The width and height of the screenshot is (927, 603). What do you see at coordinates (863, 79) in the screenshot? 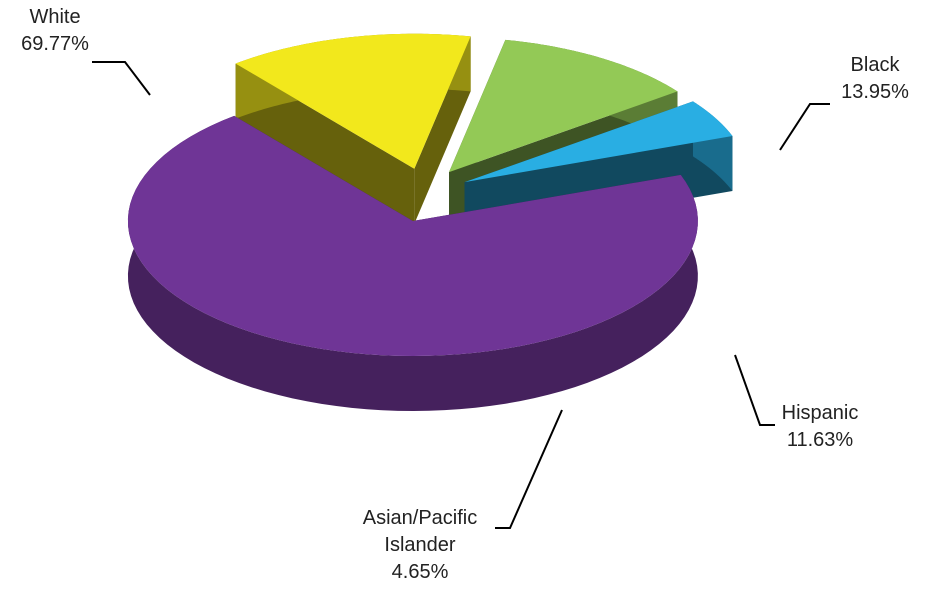
I see `slice-label: Black 13.95%` at bounding box center [863, 79].